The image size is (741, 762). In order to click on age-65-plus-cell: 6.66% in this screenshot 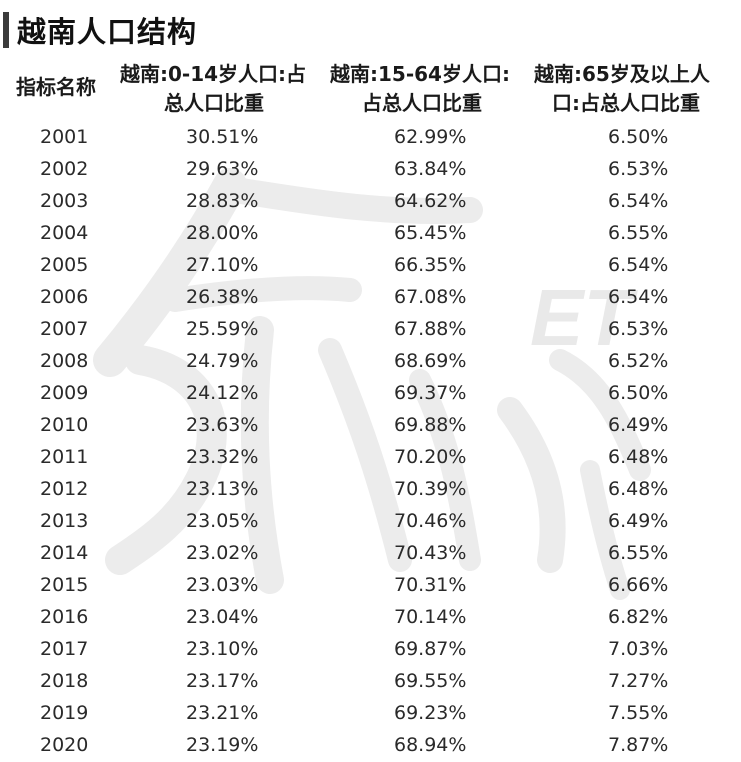, I will do `click(638, 585)`.